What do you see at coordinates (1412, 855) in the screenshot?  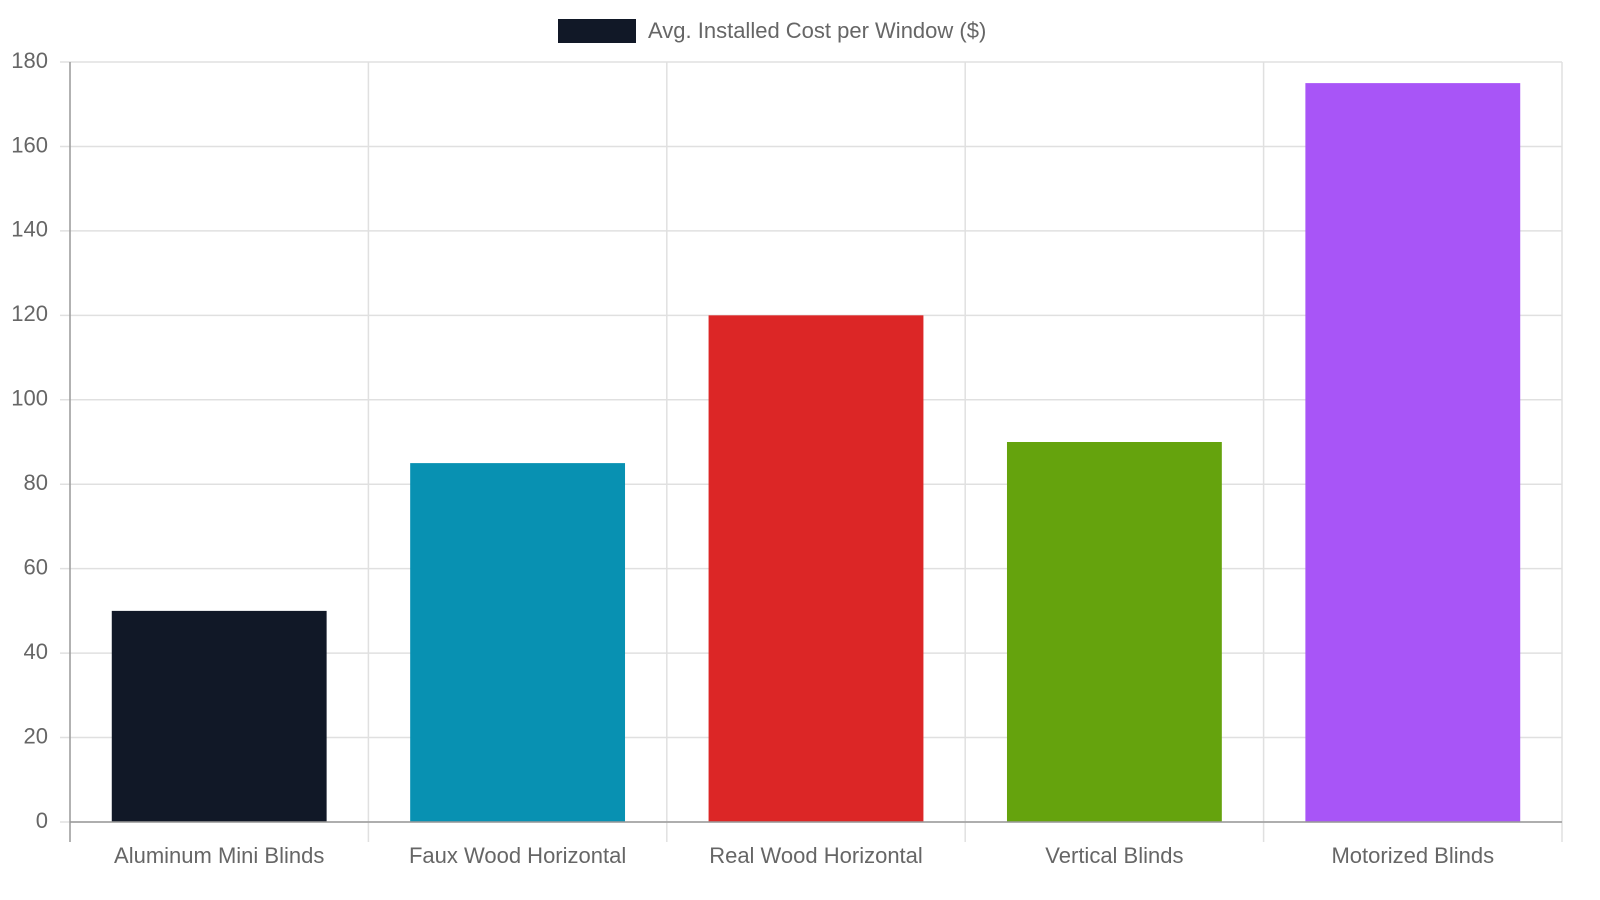 I see `x-tick-label: Motorized Blinds` at bounding box center [1412, 855].